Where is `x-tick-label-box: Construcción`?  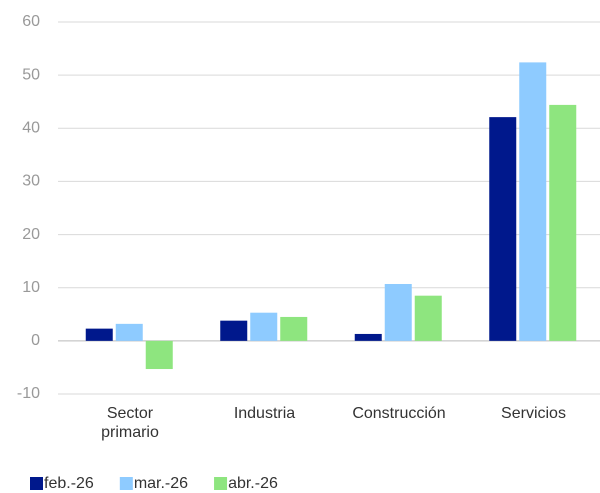 x-tick-label-box: Construcción is located at coordinates (399, 413).